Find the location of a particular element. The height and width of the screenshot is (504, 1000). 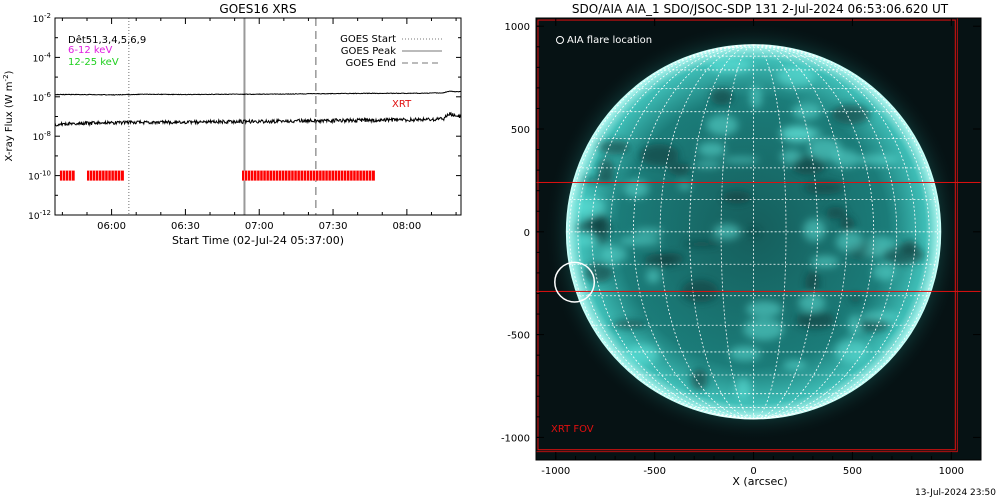

detectors-label: Dêt51,3,4,5,6,9 is located at coordinates (107, 40).